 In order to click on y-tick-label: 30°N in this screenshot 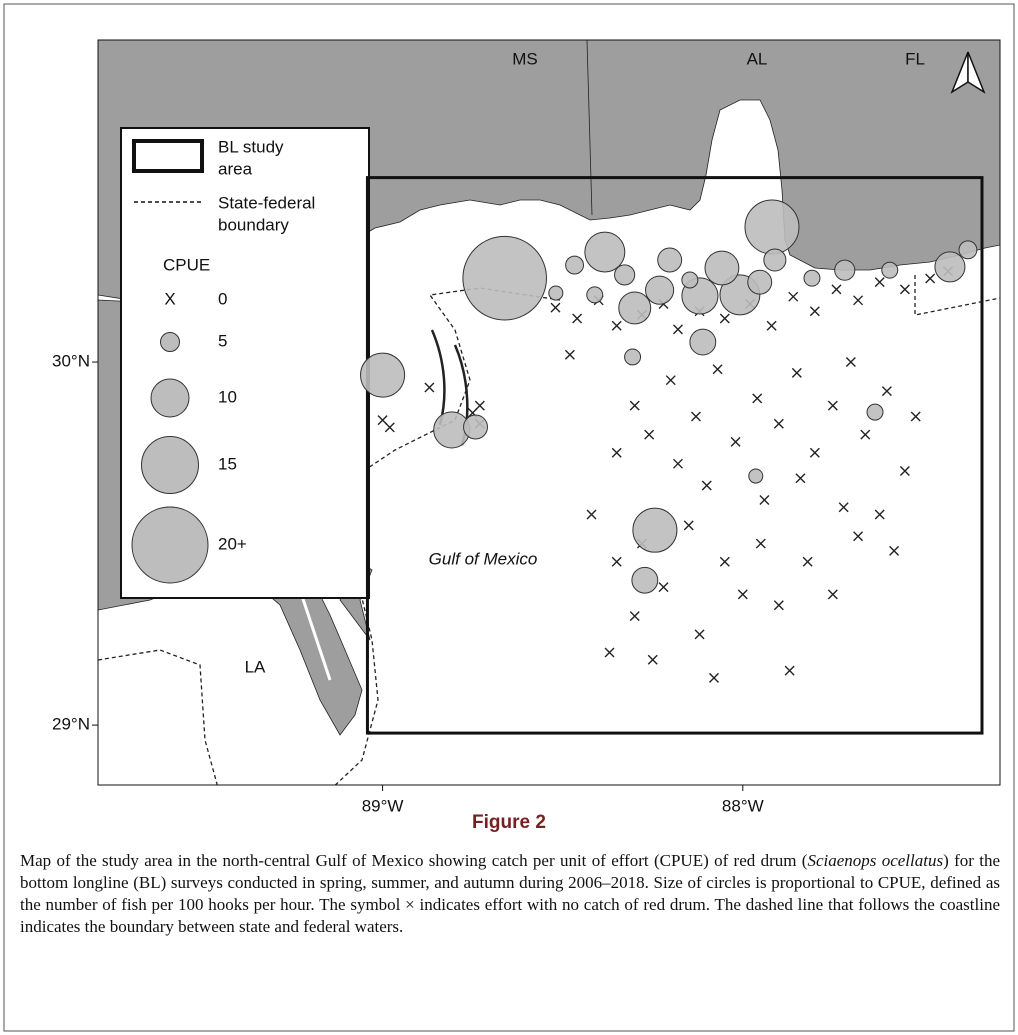, I will do `click(71, 361)`.